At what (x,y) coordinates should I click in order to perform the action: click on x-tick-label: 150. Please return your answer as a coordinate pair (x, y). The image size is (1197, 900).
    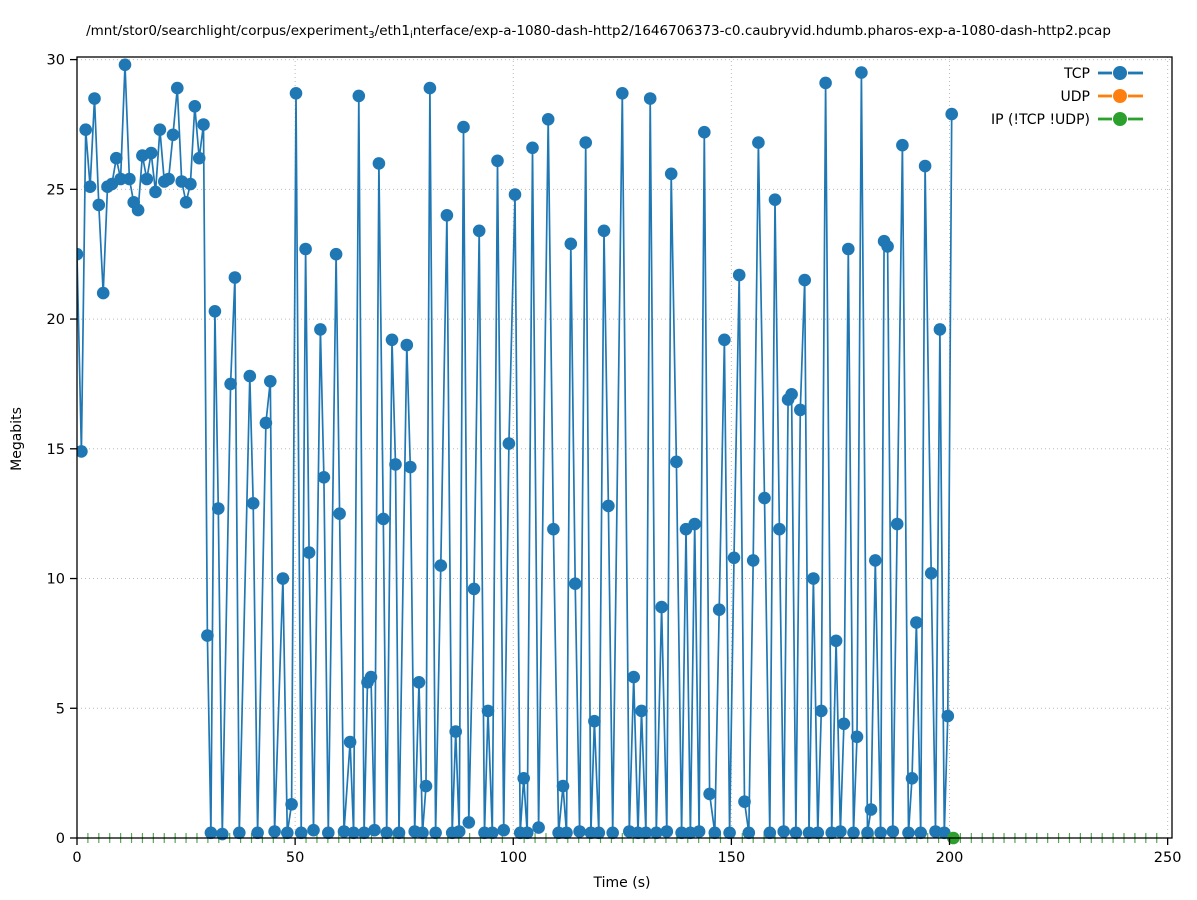
    Looking at the image, I should click on (732, 858).